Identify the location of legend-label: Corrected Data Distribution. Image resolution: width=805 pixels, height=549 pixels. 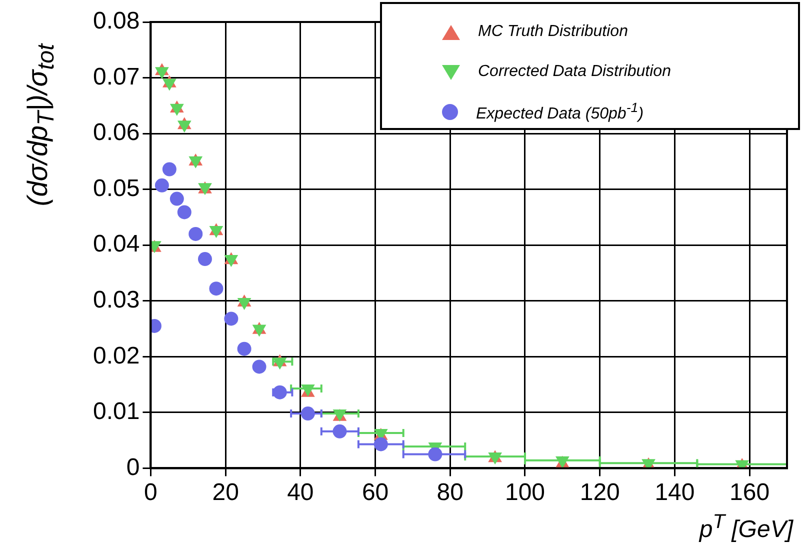
(574, 72).